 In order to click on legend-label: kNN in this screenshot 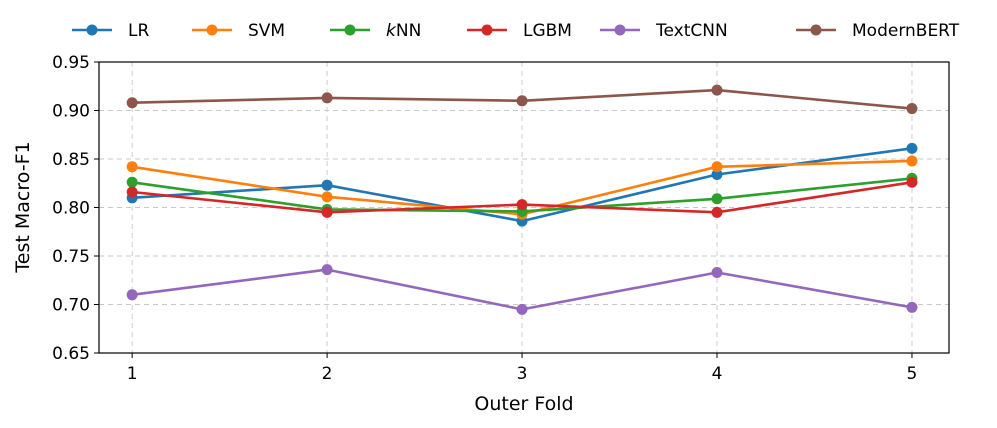, I will do `click(403, 31)`.